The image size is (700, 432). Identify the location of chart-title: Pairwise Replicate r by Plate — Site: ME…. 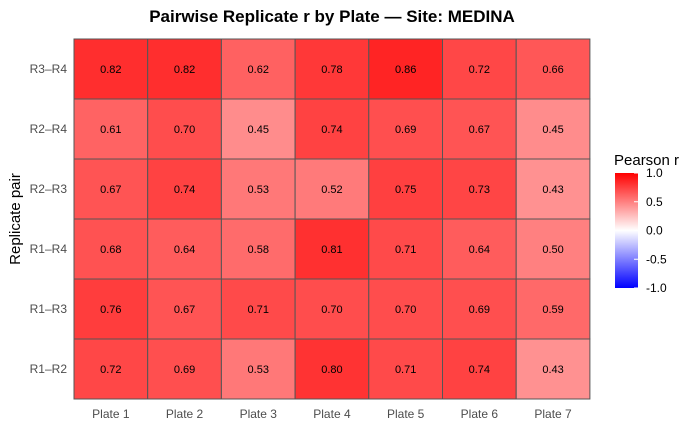
(332, 16).